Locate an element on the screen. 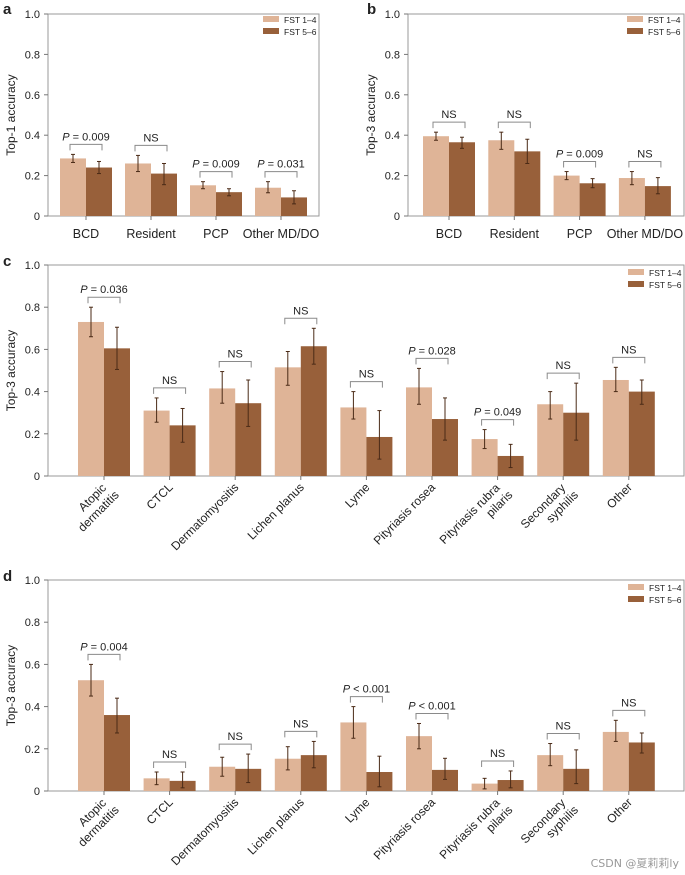 This screenshot has width=685, height=875. x-tick-label: Atopicdermatitis is located at coordinates (93, 821).